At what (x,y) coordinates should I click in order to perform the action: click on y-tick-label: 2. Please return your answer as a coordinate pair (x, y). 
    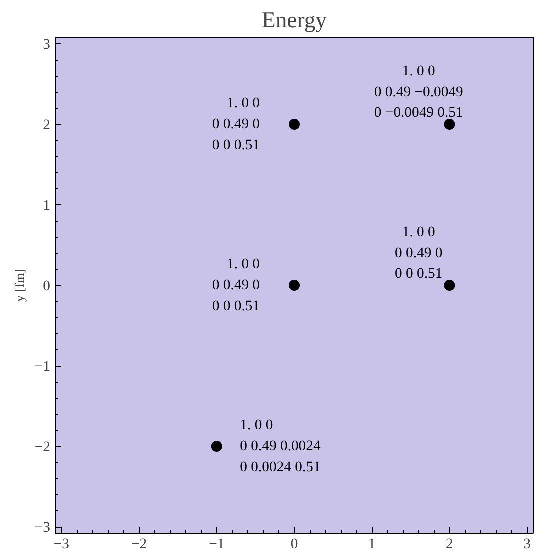
    Looking at the image, I should click on (46, 125).